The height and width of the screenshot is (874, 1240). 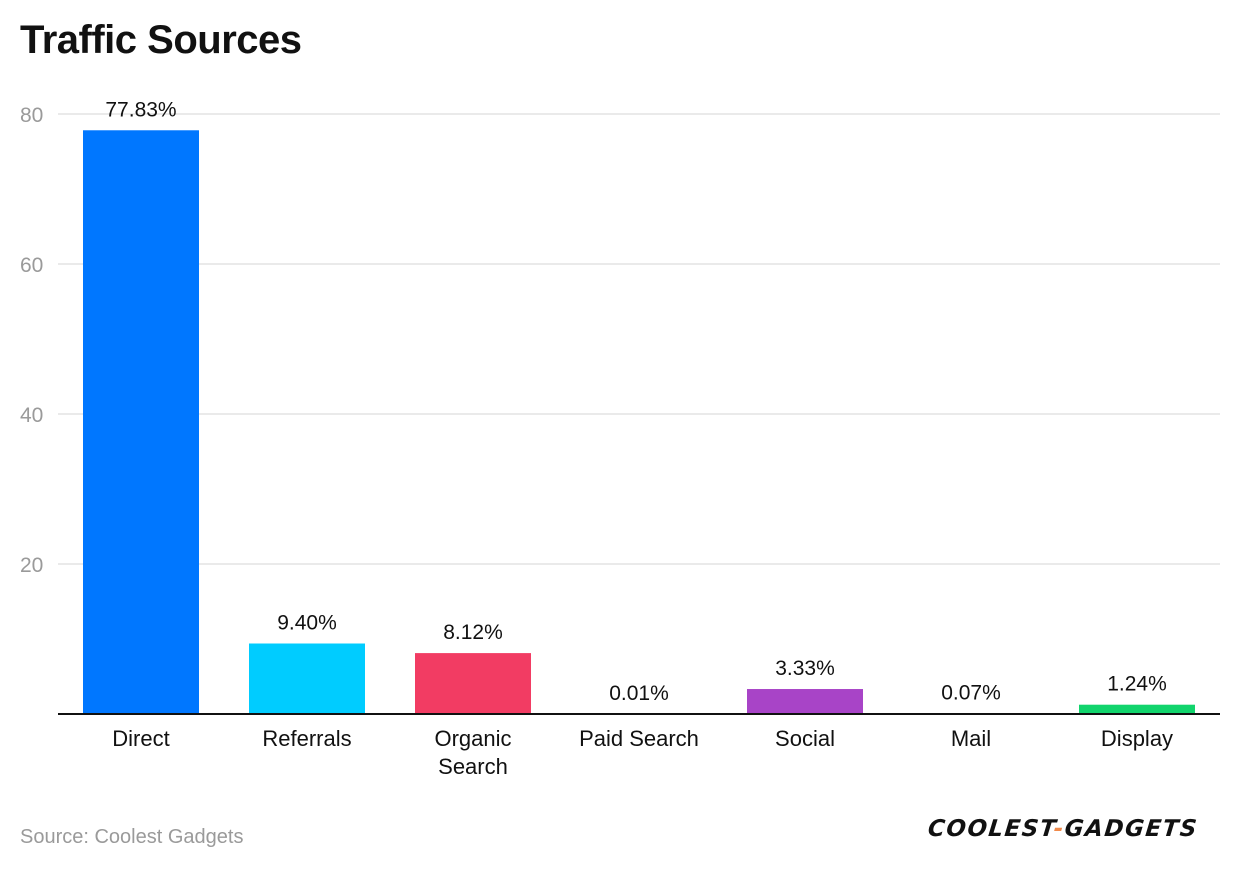 I want to click on data-label: 0.07%, so click(x=971, y=692).